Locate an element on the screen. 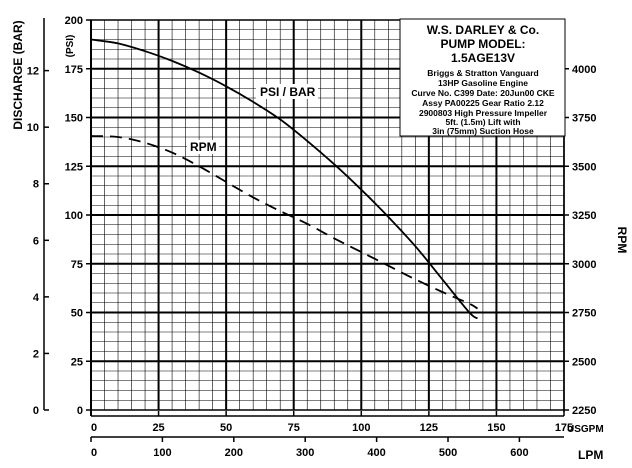 This screenshot has width=632, height=468. bar-tick-label: 12 is located at coordinates (33, 72).